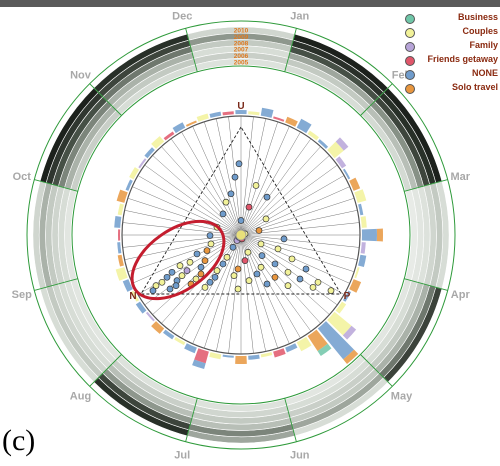 The height and width of the screenshot is (466, 500). I want to click on legend-swatch-solo, so click(410, 89).